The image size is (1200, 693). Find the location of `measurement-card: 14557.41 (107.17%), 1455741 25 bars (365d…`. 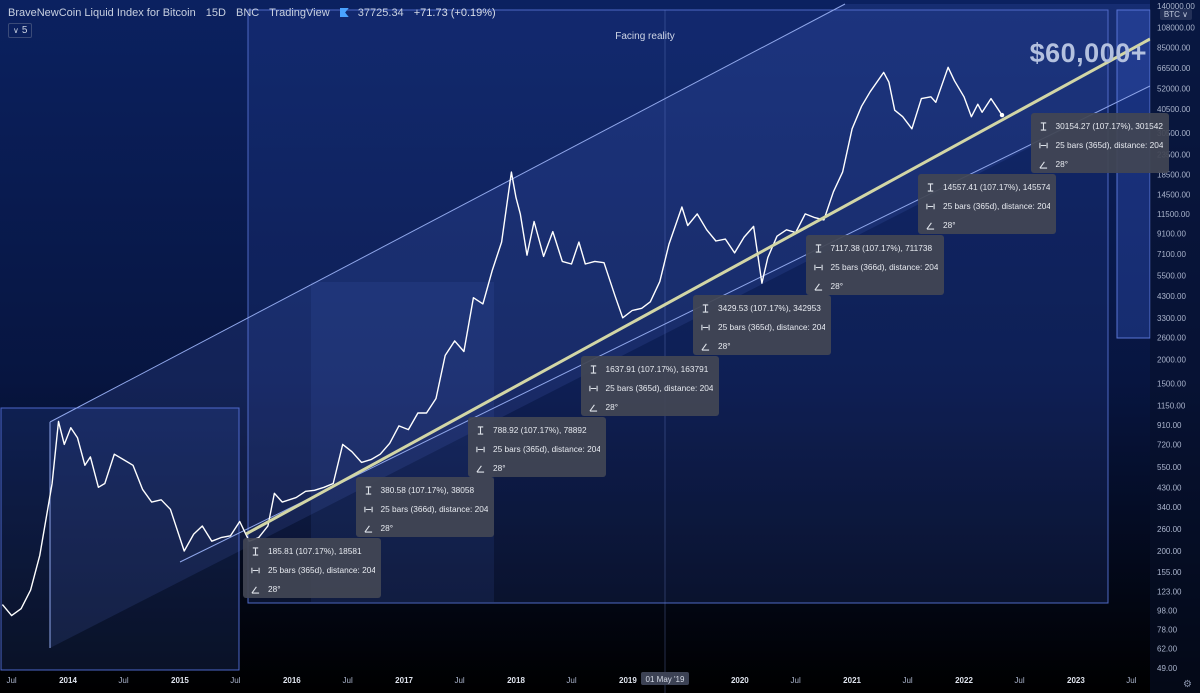

measurement-card: 14557.41 (107.17%), 1455741 25 bars (365d… is located at coordinates (987, 204).